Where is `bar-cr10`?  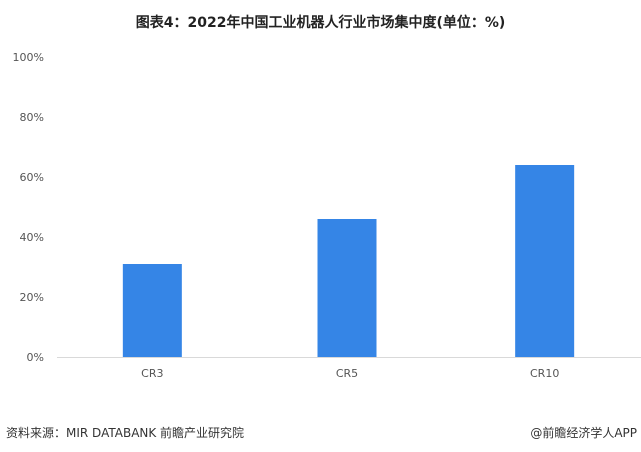 bar-cr10 is located at coordinates (545, 261).